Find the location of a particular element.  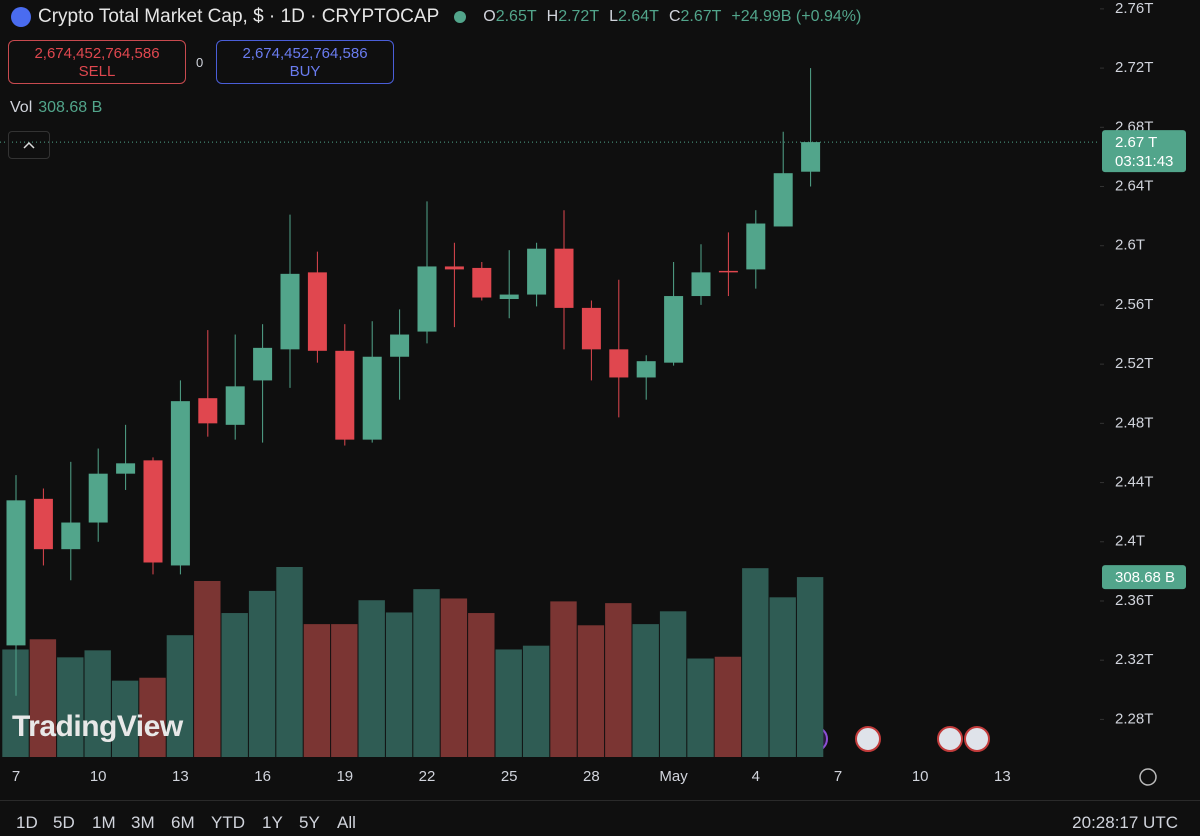

x-tick-label: 4 is located at coordinates (756, 776).